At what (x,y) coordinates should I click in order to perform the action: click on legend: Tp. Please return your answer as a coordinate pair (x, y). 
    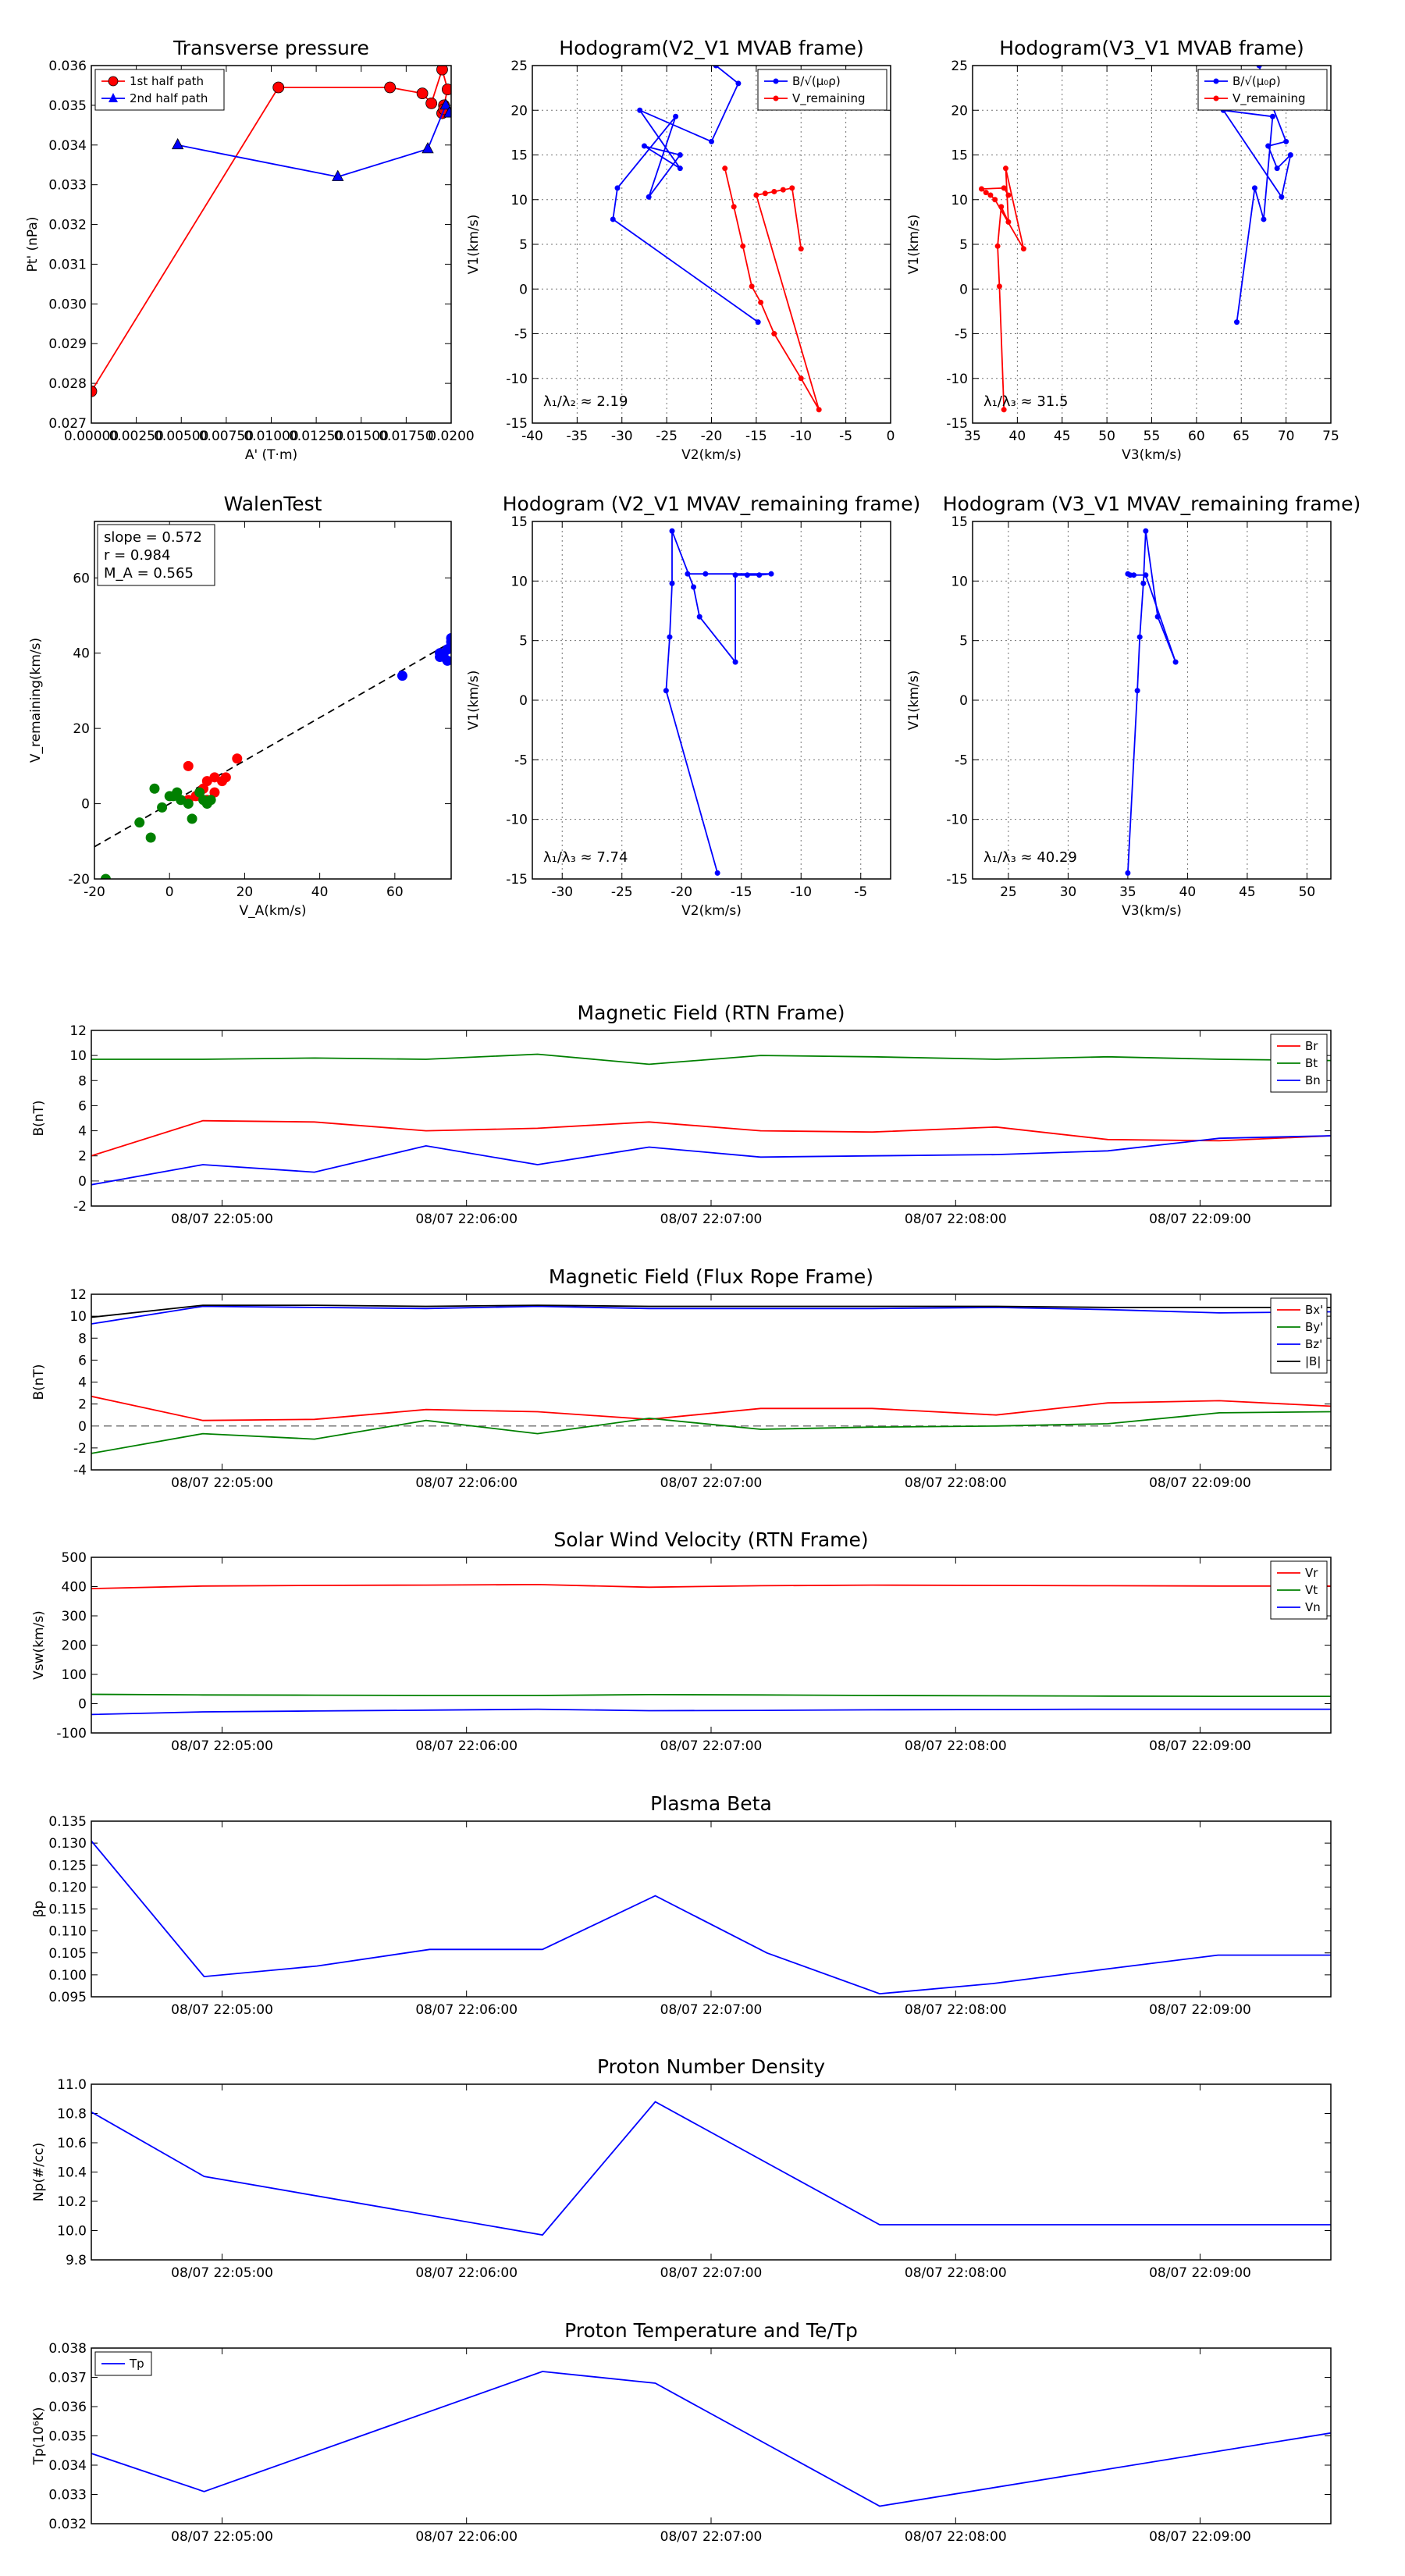
    Looking at the image, I should click on (123, 2363).